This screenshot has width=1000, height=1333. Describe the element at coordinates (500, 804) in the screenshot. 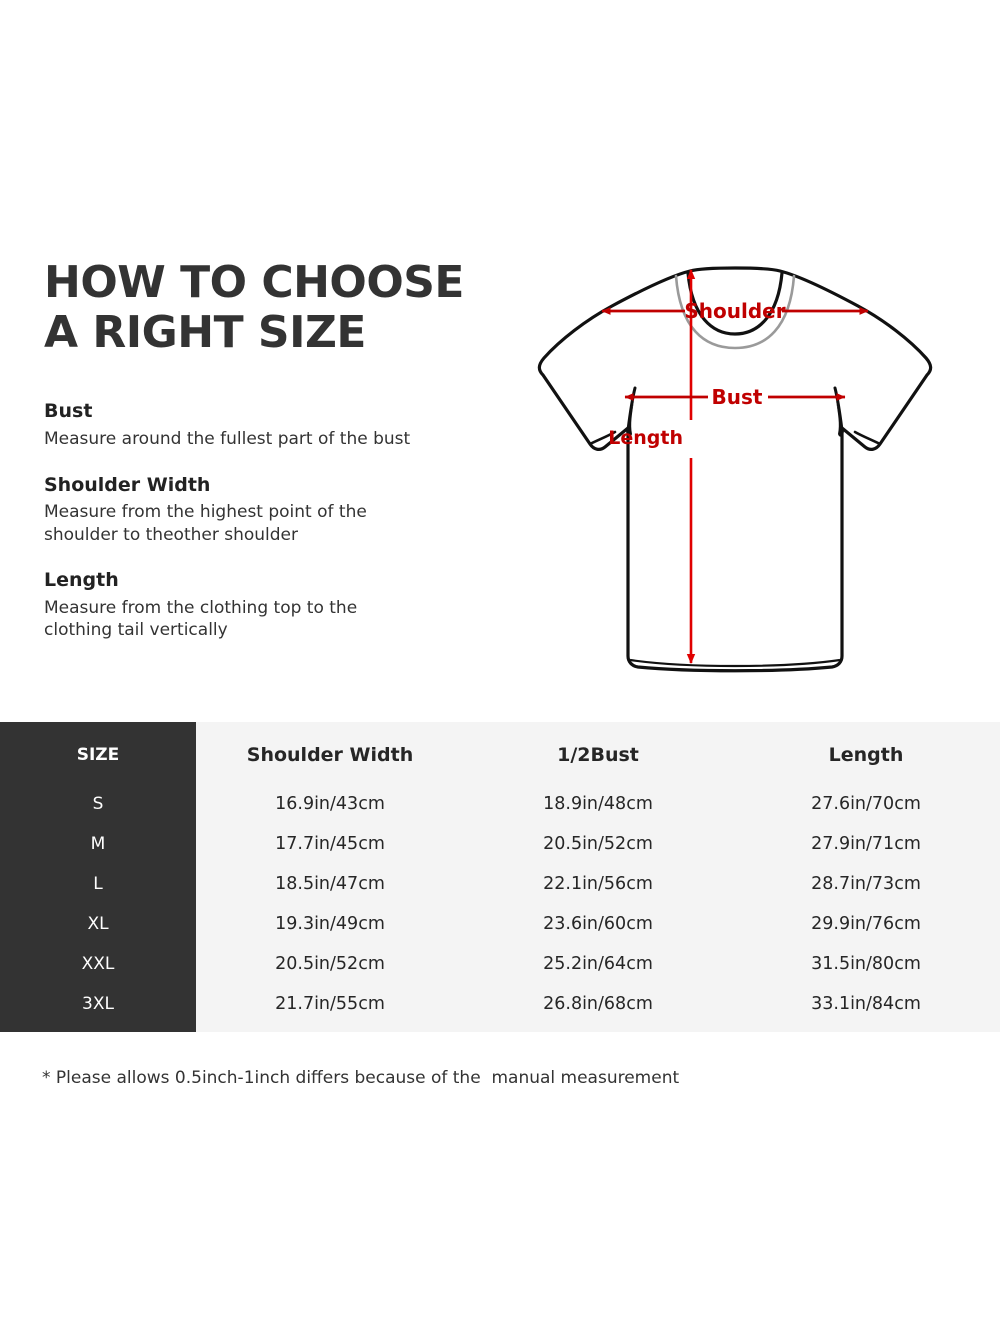

I see `table-row: S 16.9in/43cm 18.9in/48cm 27.6in/70cm` at that location.